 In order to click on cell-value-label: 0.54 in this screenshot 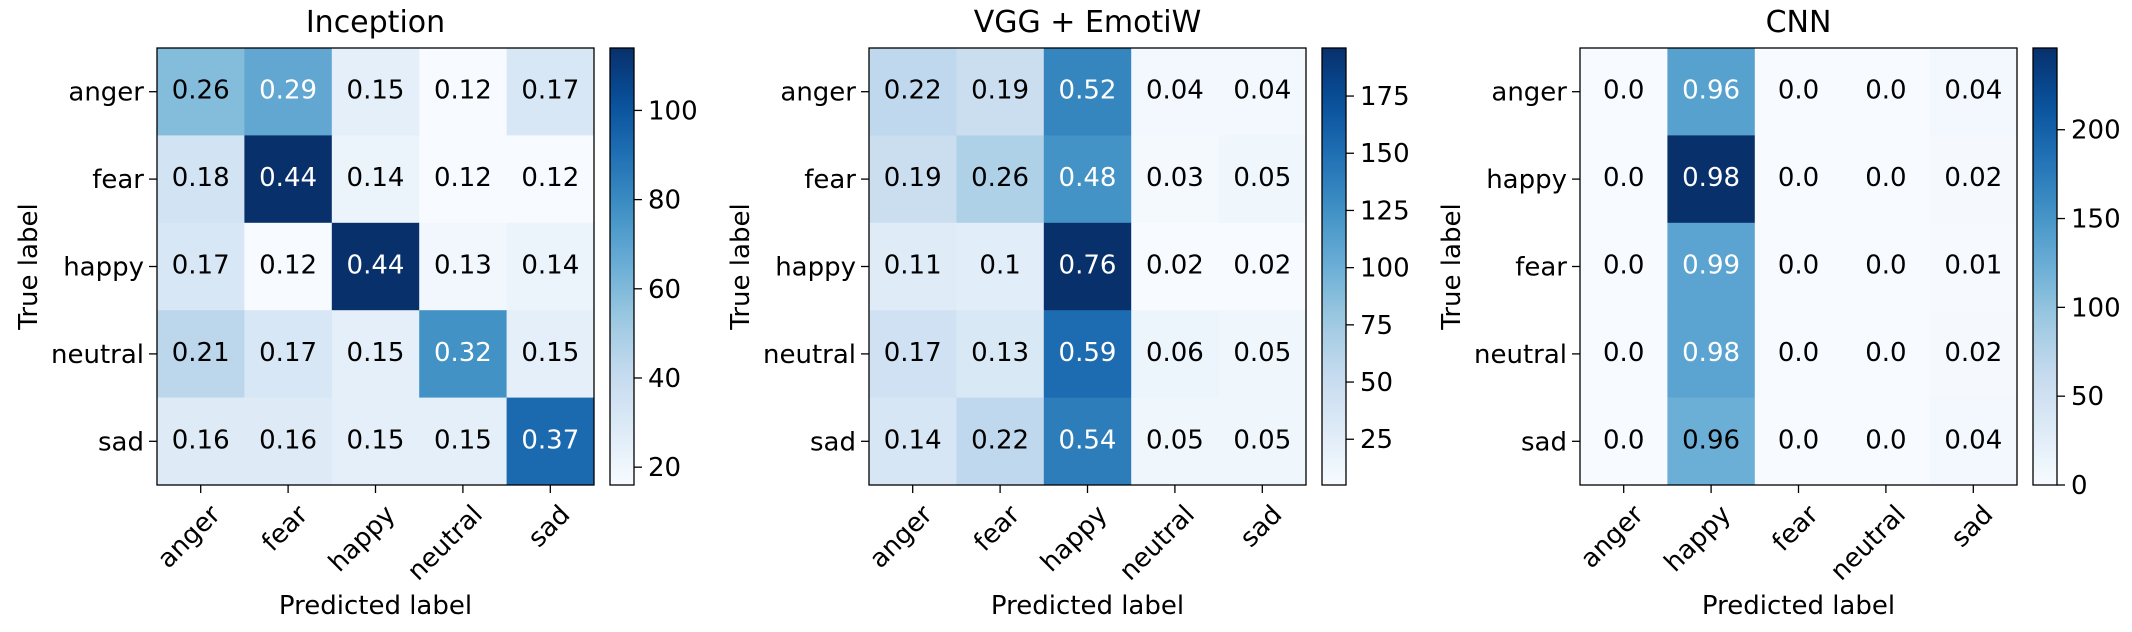, I will do `click(1088, 440)`.